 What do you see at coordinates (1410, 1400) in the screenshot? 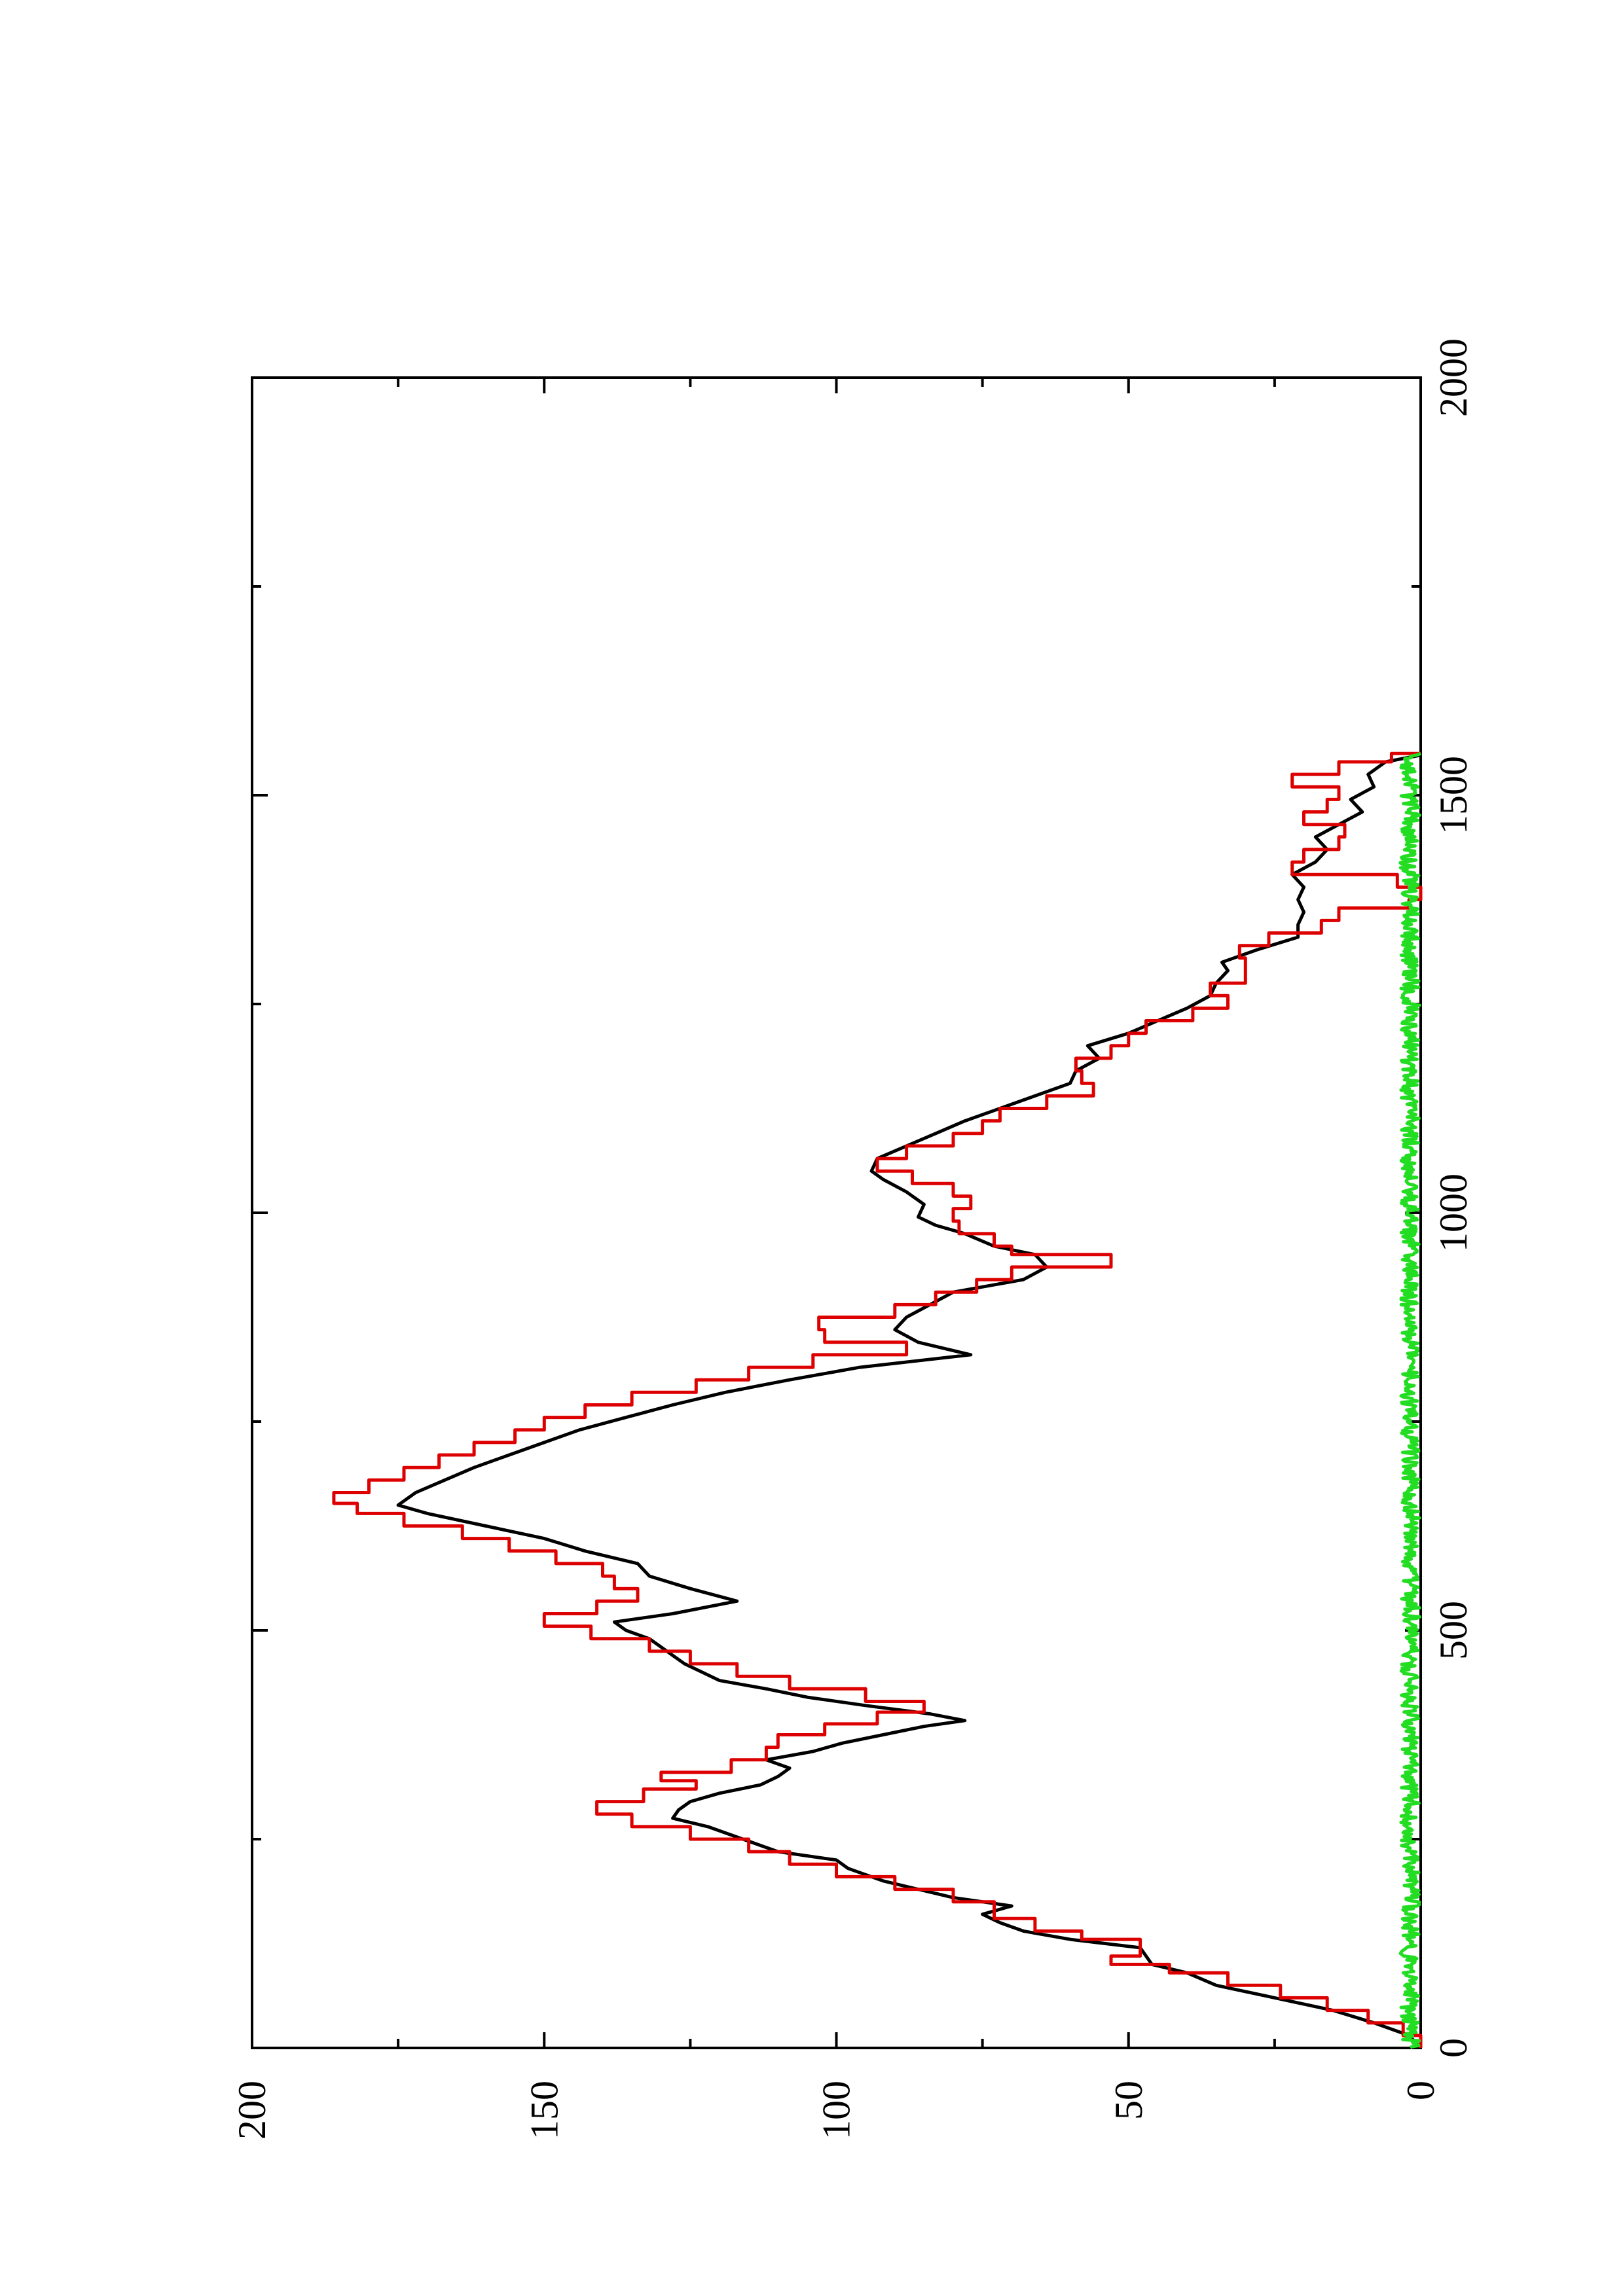
I see `series-green-line` at bounding box center [1410, 1400].